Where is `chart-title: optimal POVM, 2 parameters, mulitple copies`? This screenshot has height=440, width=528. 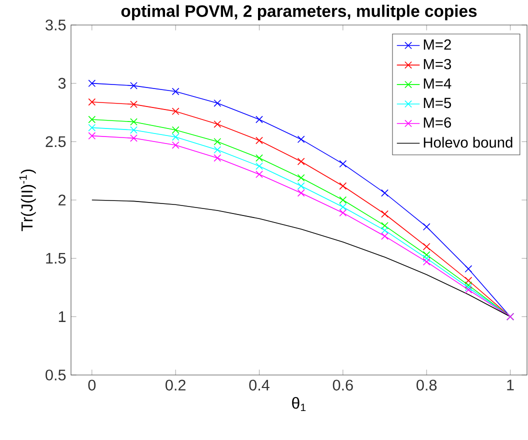
chart-title: optimal POVM, 2 parameters, mulitple copies is located at coordinates (299, 12).